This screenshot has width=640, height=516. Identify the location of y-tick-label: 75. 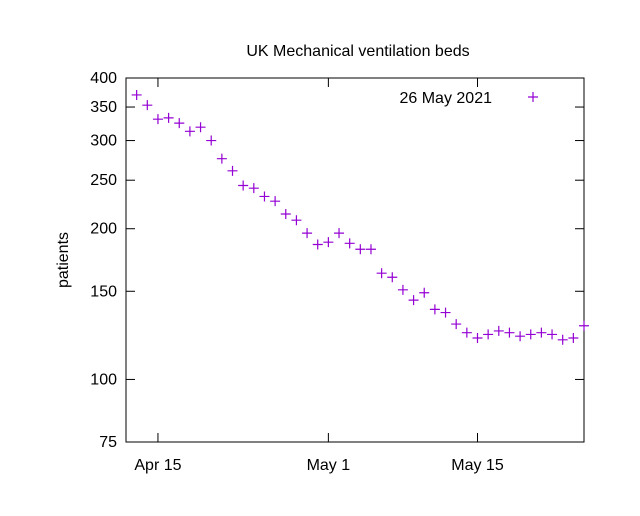
(108, 442).